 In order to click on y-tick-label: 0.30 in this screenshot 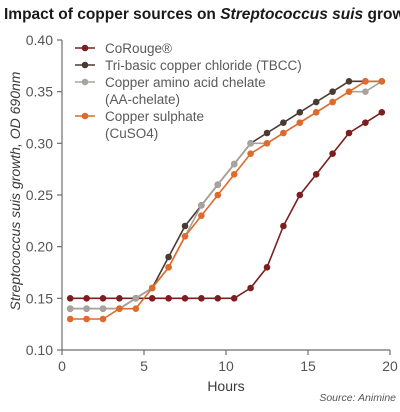, I will do `click(39, 143)`.